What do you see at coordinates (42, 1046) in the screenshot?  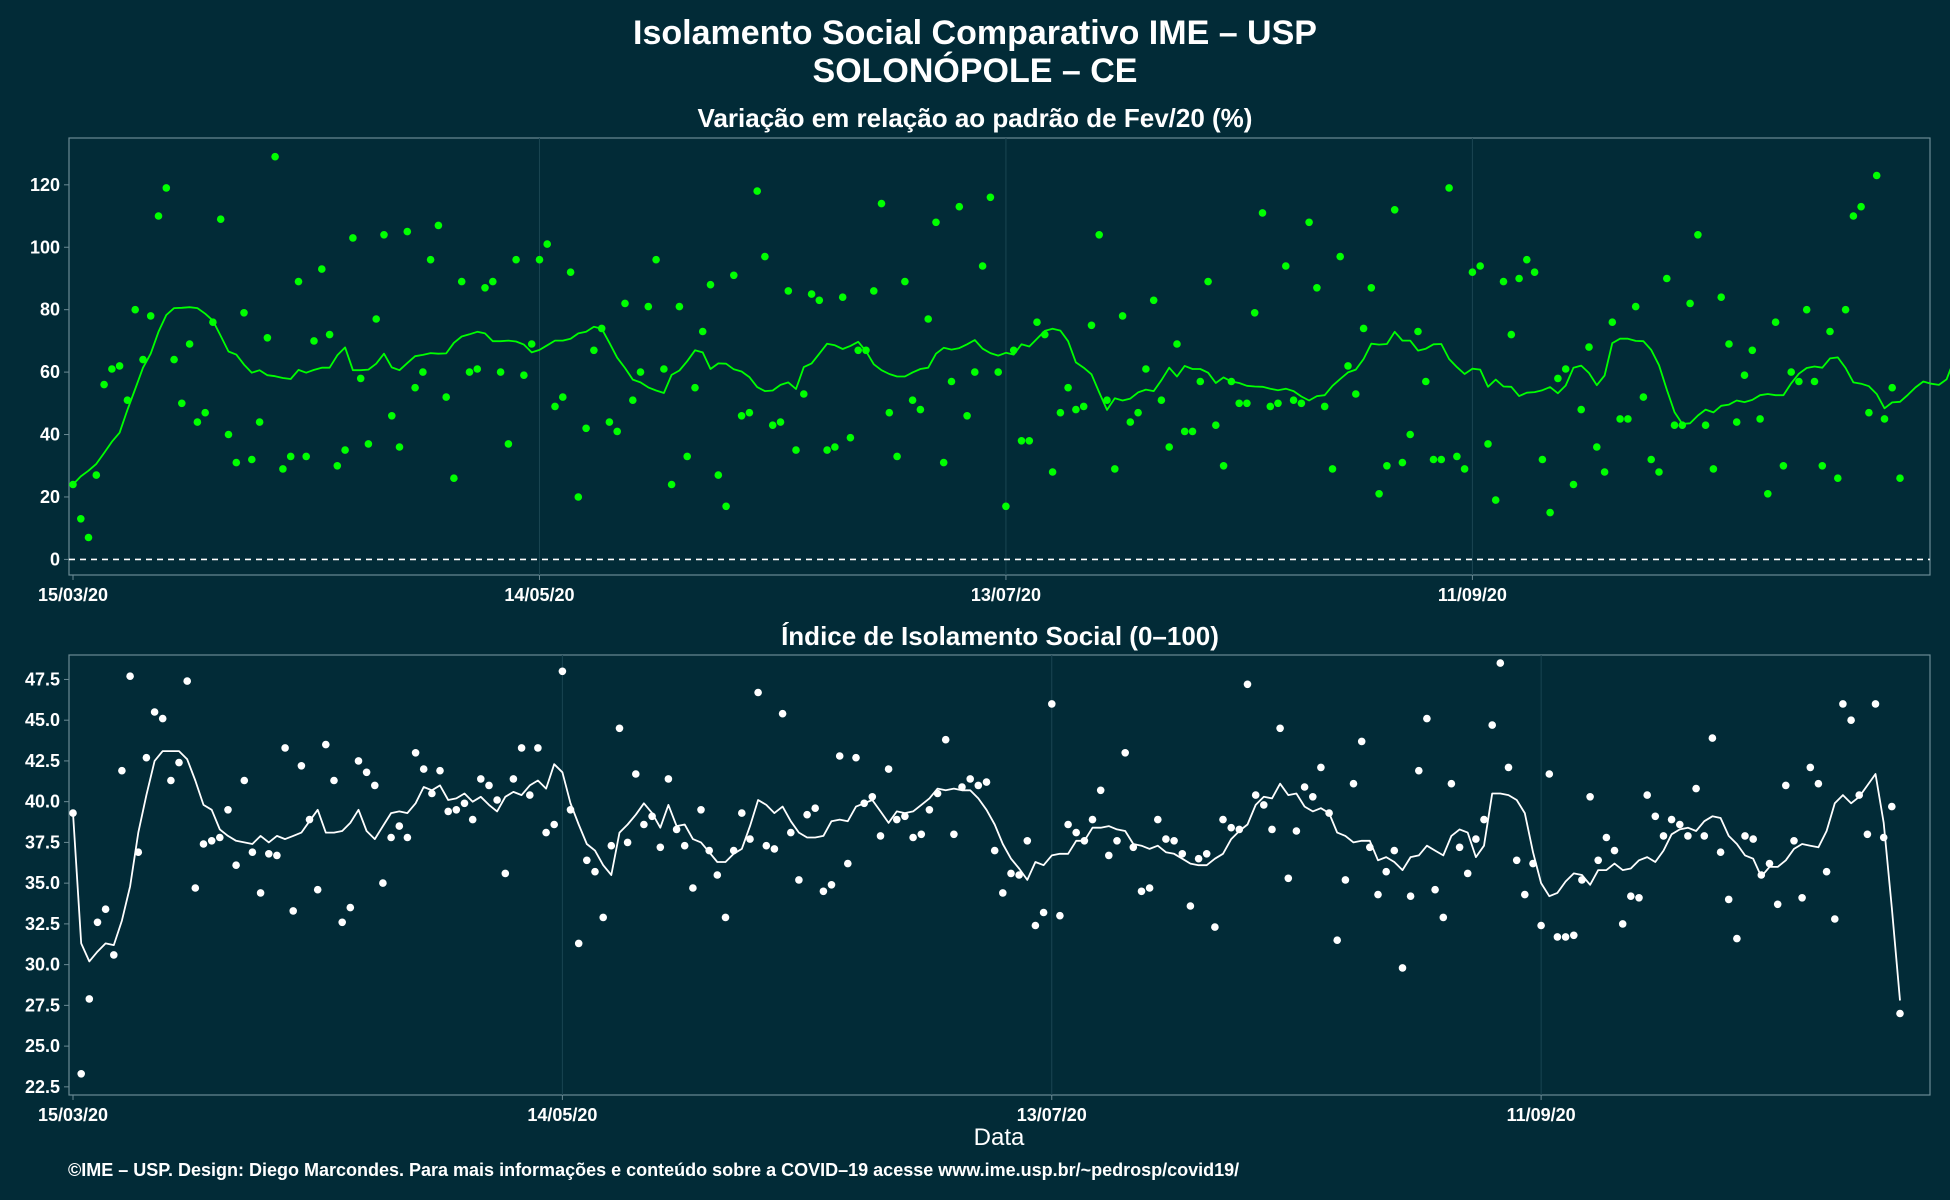 I see `y-tick-label: 25.0` at bounding box center [42, 1046].